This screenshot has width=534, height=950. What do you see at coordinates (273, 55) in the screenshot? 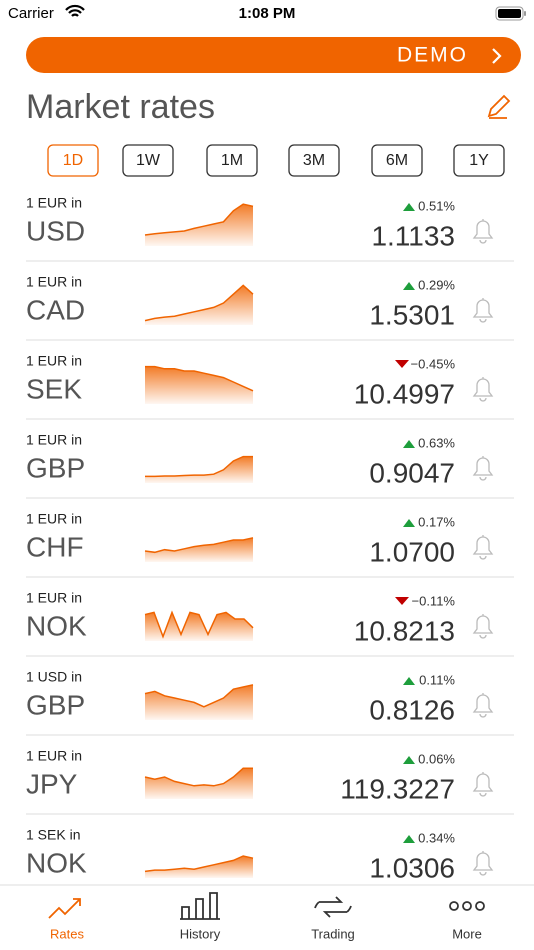
I see `demo-banner: DEMO` at bounding box center [273, 55].